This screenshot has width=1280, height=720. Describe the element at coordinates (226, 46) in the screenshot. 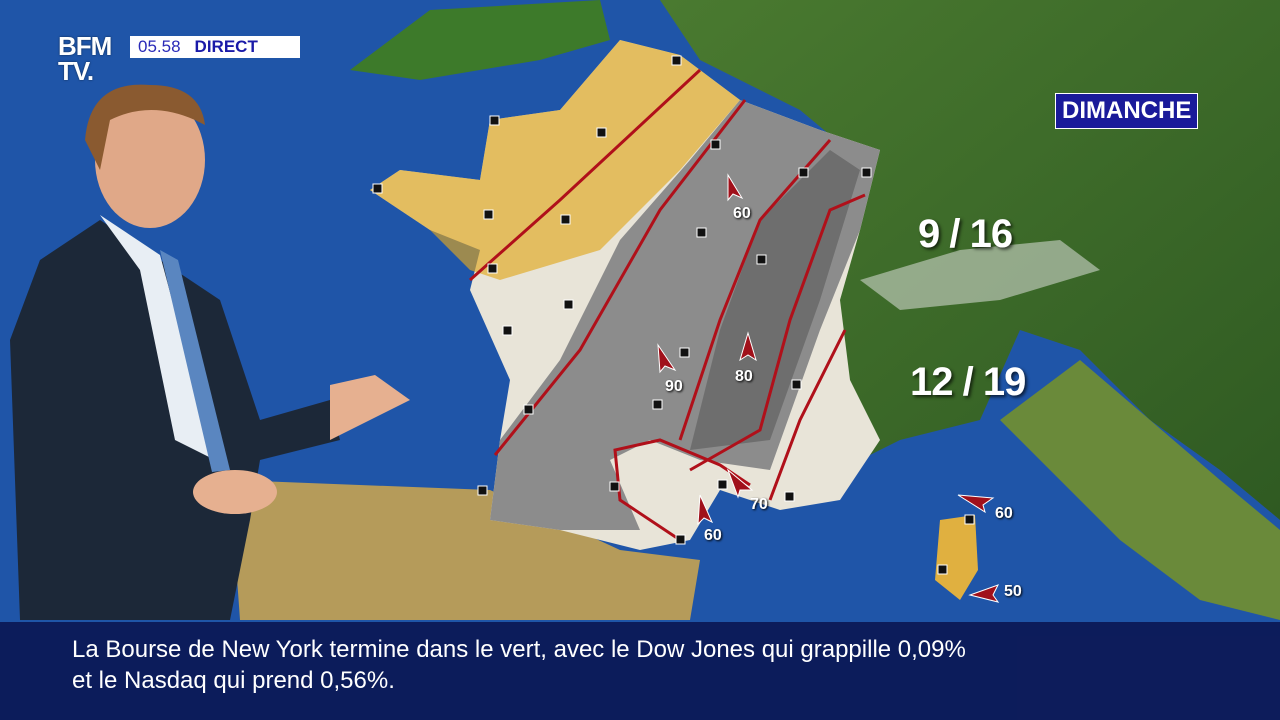

I see `live-label: DIRECT` at that location.